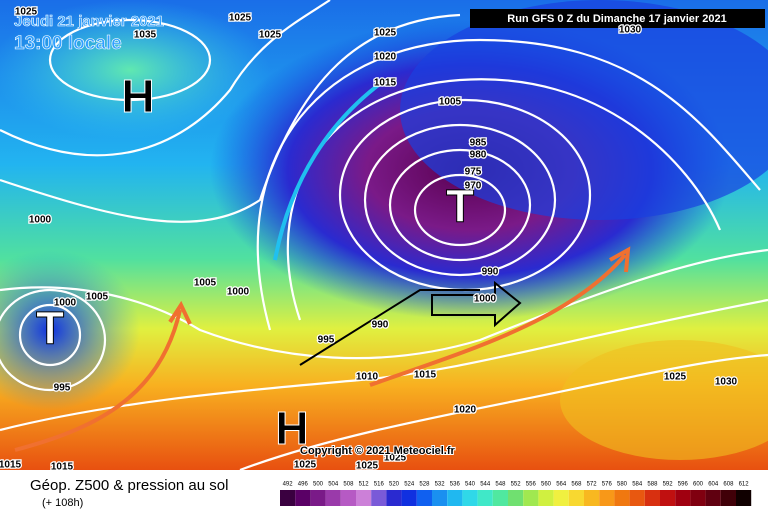  I want to click on isobar-label: 970, so click(473, 186).